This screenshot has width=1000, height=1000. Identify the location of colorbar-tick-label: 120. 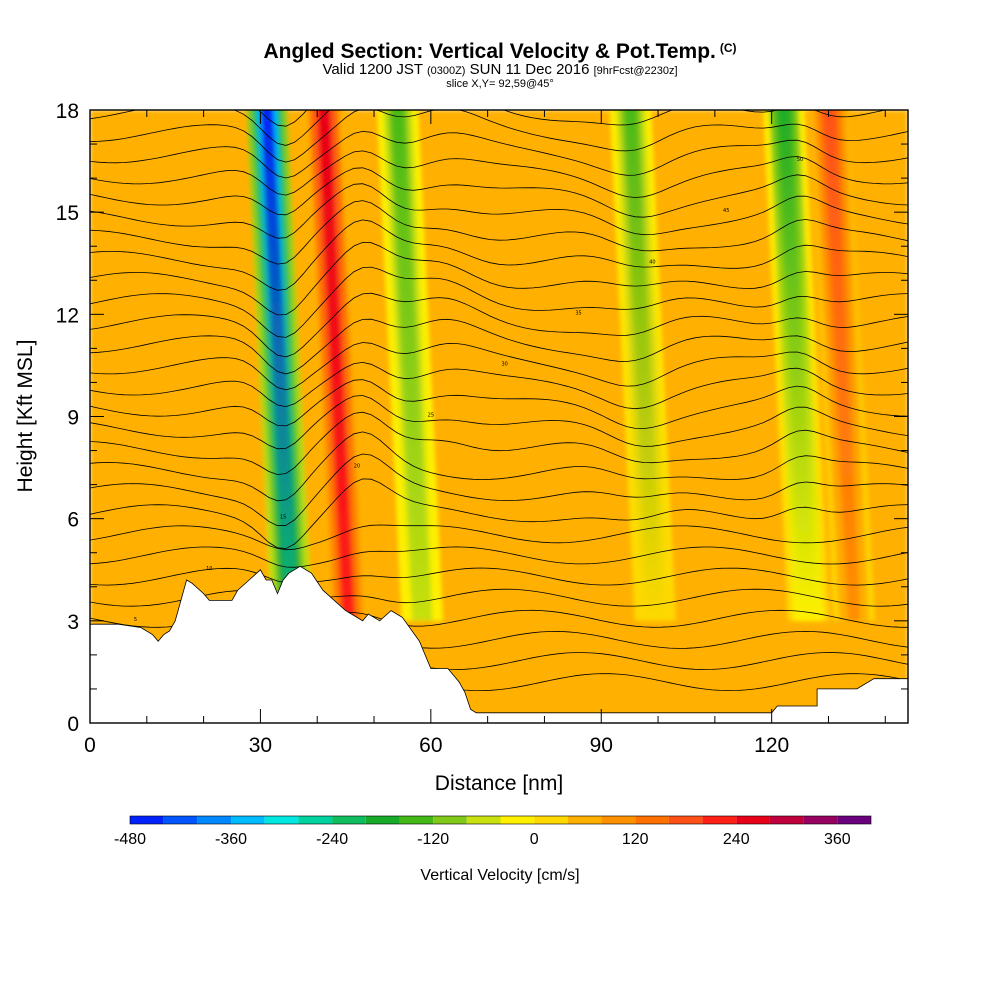
(635, 839).